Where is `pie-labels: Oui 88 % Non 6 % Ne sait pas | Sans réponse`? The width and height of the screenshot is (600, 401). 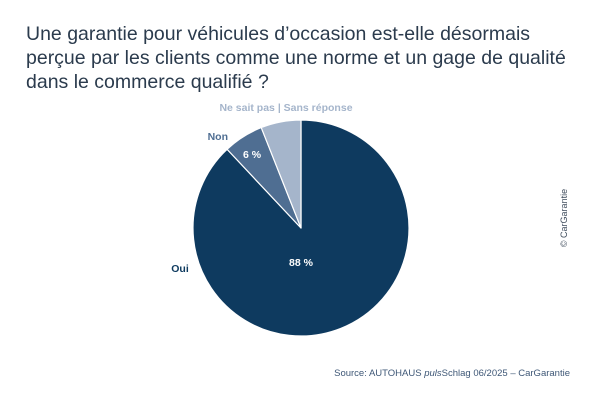
pie-labels: Oui 88 % Non 6 % Ne sait pas | Sans réponse is located at coordinates (261, 188).